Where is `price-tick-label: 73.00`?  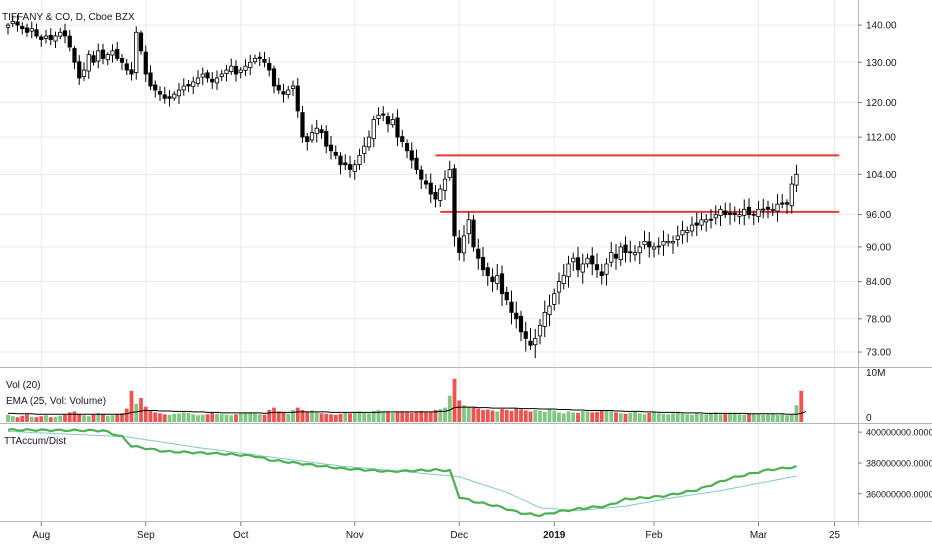
price-tick-label: 73.00 is located at coordinates (878, 353).